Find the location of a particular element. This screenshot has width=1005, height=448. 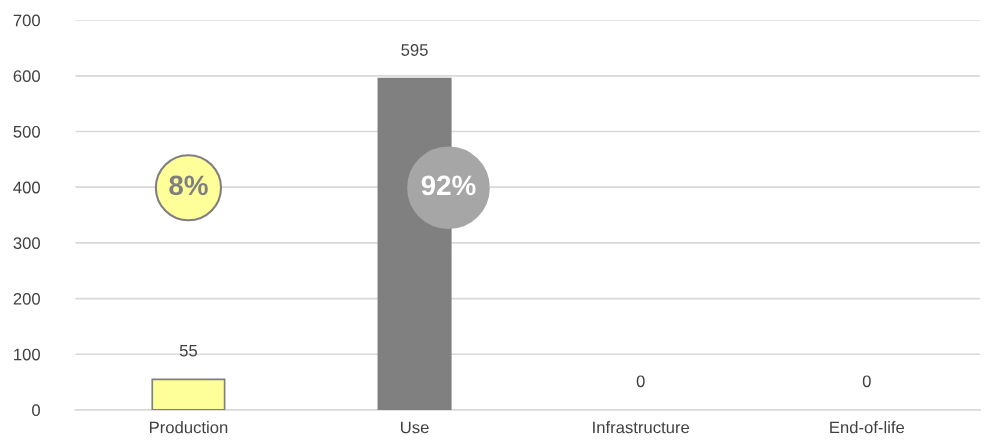

y-tick-label: 700 is located at coordinates (26, 20).